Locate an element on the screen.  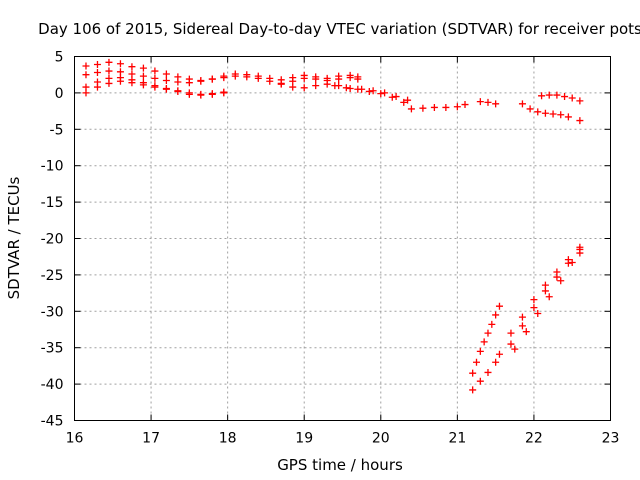
x-tick-label: 21 is located at coordinates (457, 439).